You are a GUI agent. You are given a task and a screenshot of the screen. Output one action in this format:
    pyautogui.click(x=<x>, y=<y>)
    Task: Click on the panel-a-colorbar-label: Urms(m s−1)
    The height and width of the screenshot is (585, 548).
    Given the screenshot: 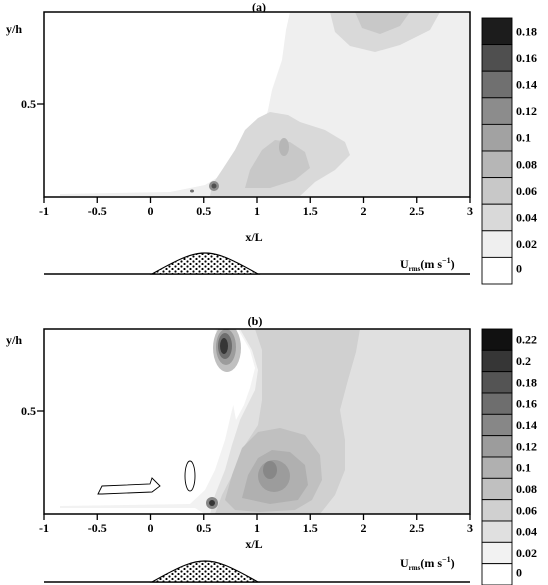 What is the action you would take?
    pyautogui.click(x=427, y=264)
    